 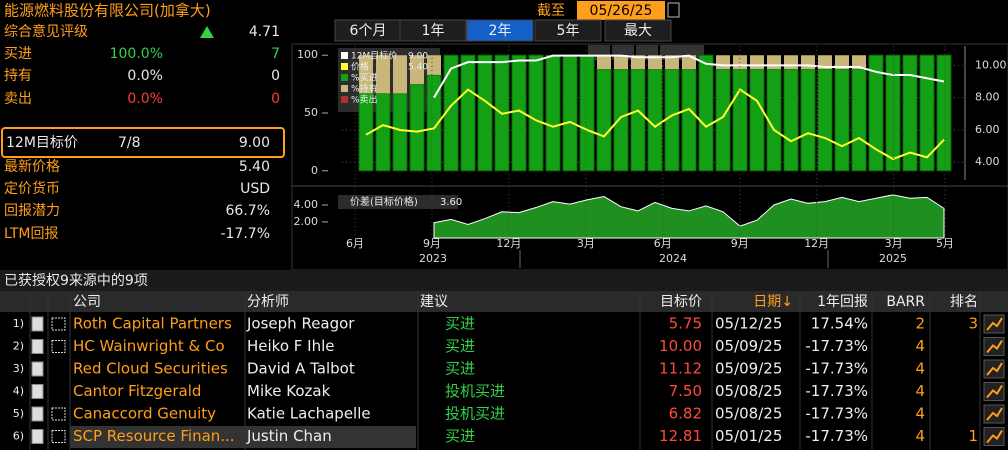 I want to click on sell-pct: 0.0%, so click(x=145, y=99).